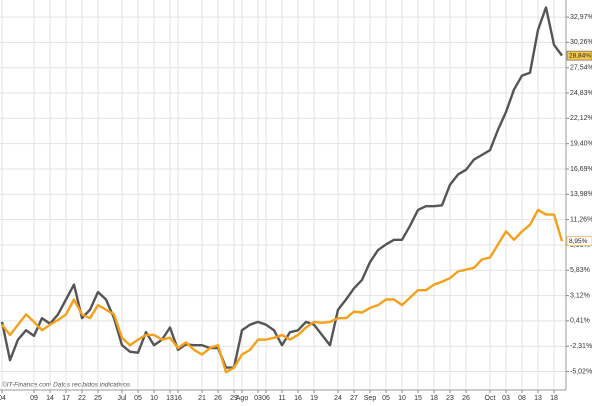  I want to click on y-tick-label: 16,69%, so click(581, 169).